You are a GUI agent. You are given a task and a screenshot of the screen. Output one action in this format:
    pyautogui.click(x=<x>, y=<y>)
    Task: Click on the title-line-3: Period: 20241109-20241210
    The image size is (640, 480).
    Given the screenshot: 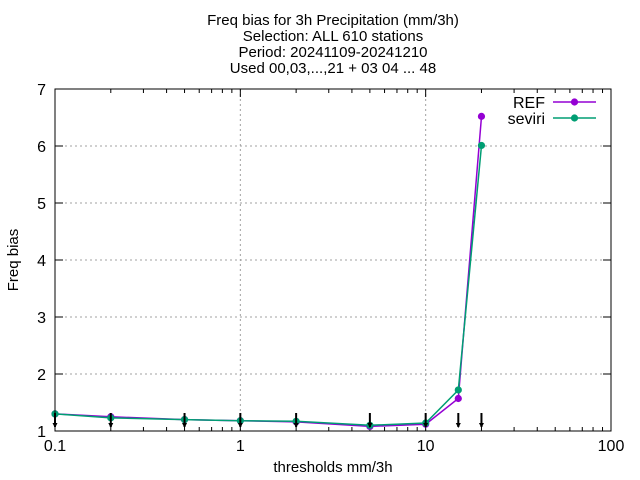 What is the action you would take?
    pyautogui.click(x=332, y=52)
    